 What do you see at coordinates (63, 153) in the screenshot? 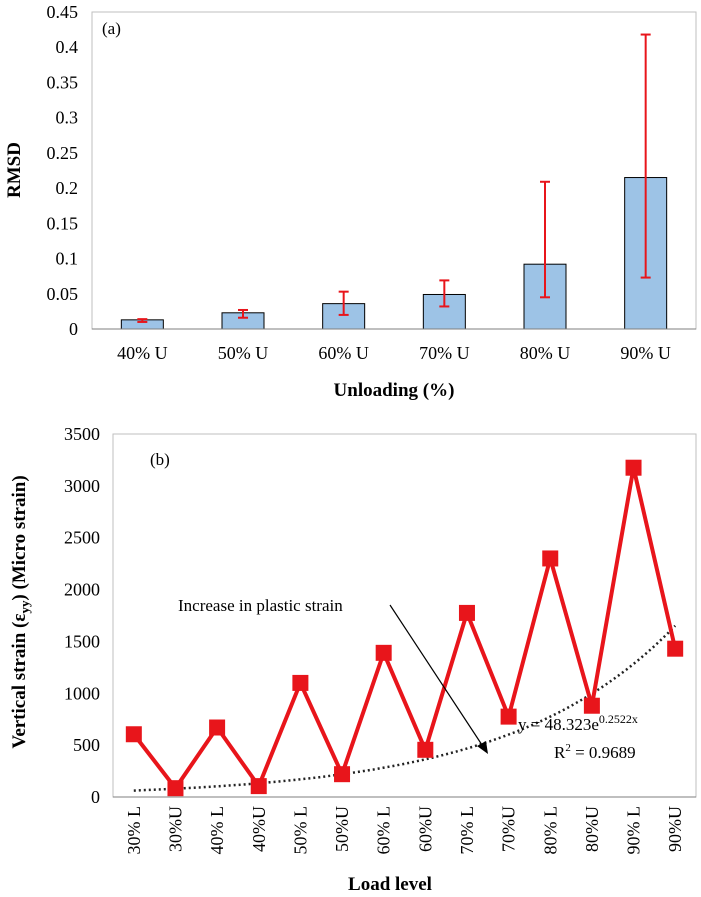
I see `y-tick-label: 0.25` at bounding box center [63, 153].